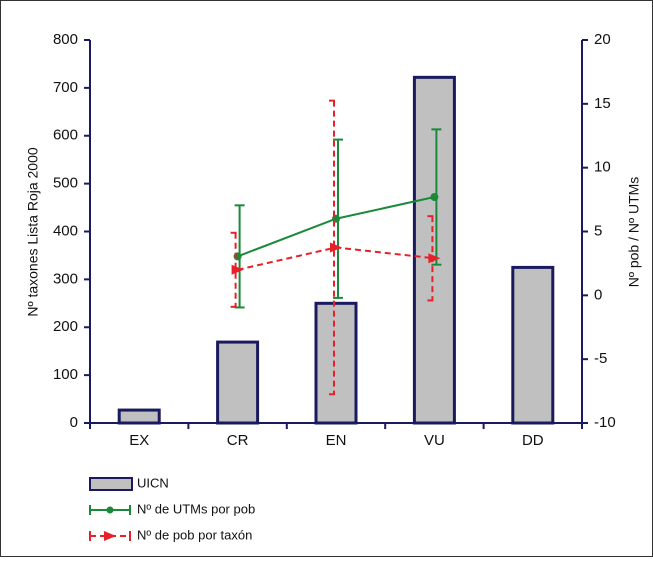 This screenshot has height=562, width=653. I want to click on y-tick-label: 600, so click(65, 135).